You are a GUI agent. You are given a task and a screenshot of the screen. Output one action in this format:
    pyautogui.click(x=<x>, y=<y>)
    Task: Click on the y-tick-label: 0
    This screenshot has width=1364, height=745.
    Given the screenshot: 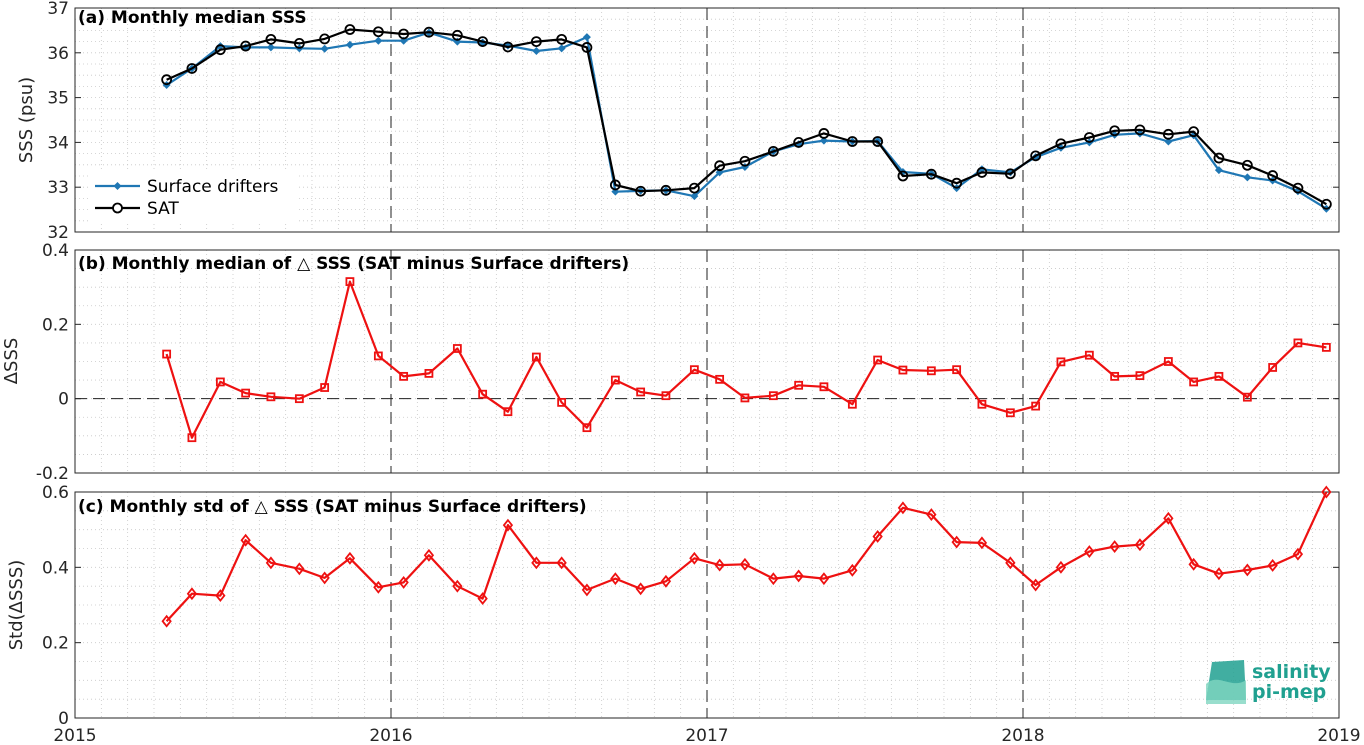 What is the action you would take?
    pyautogui.click(x=63, y=719)
    